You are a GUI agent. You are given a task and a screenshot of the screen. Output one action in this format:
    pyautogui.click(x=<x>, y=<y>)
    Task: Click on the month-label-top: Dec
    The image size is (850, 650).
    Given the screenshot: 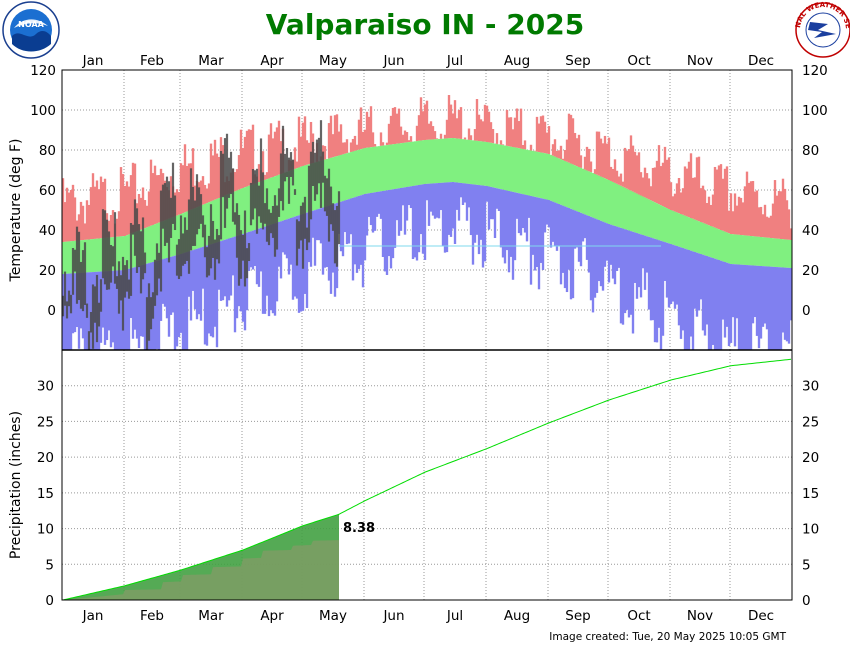 What is the action you would take?
    pyautogui.click(x=761, y=61)
    